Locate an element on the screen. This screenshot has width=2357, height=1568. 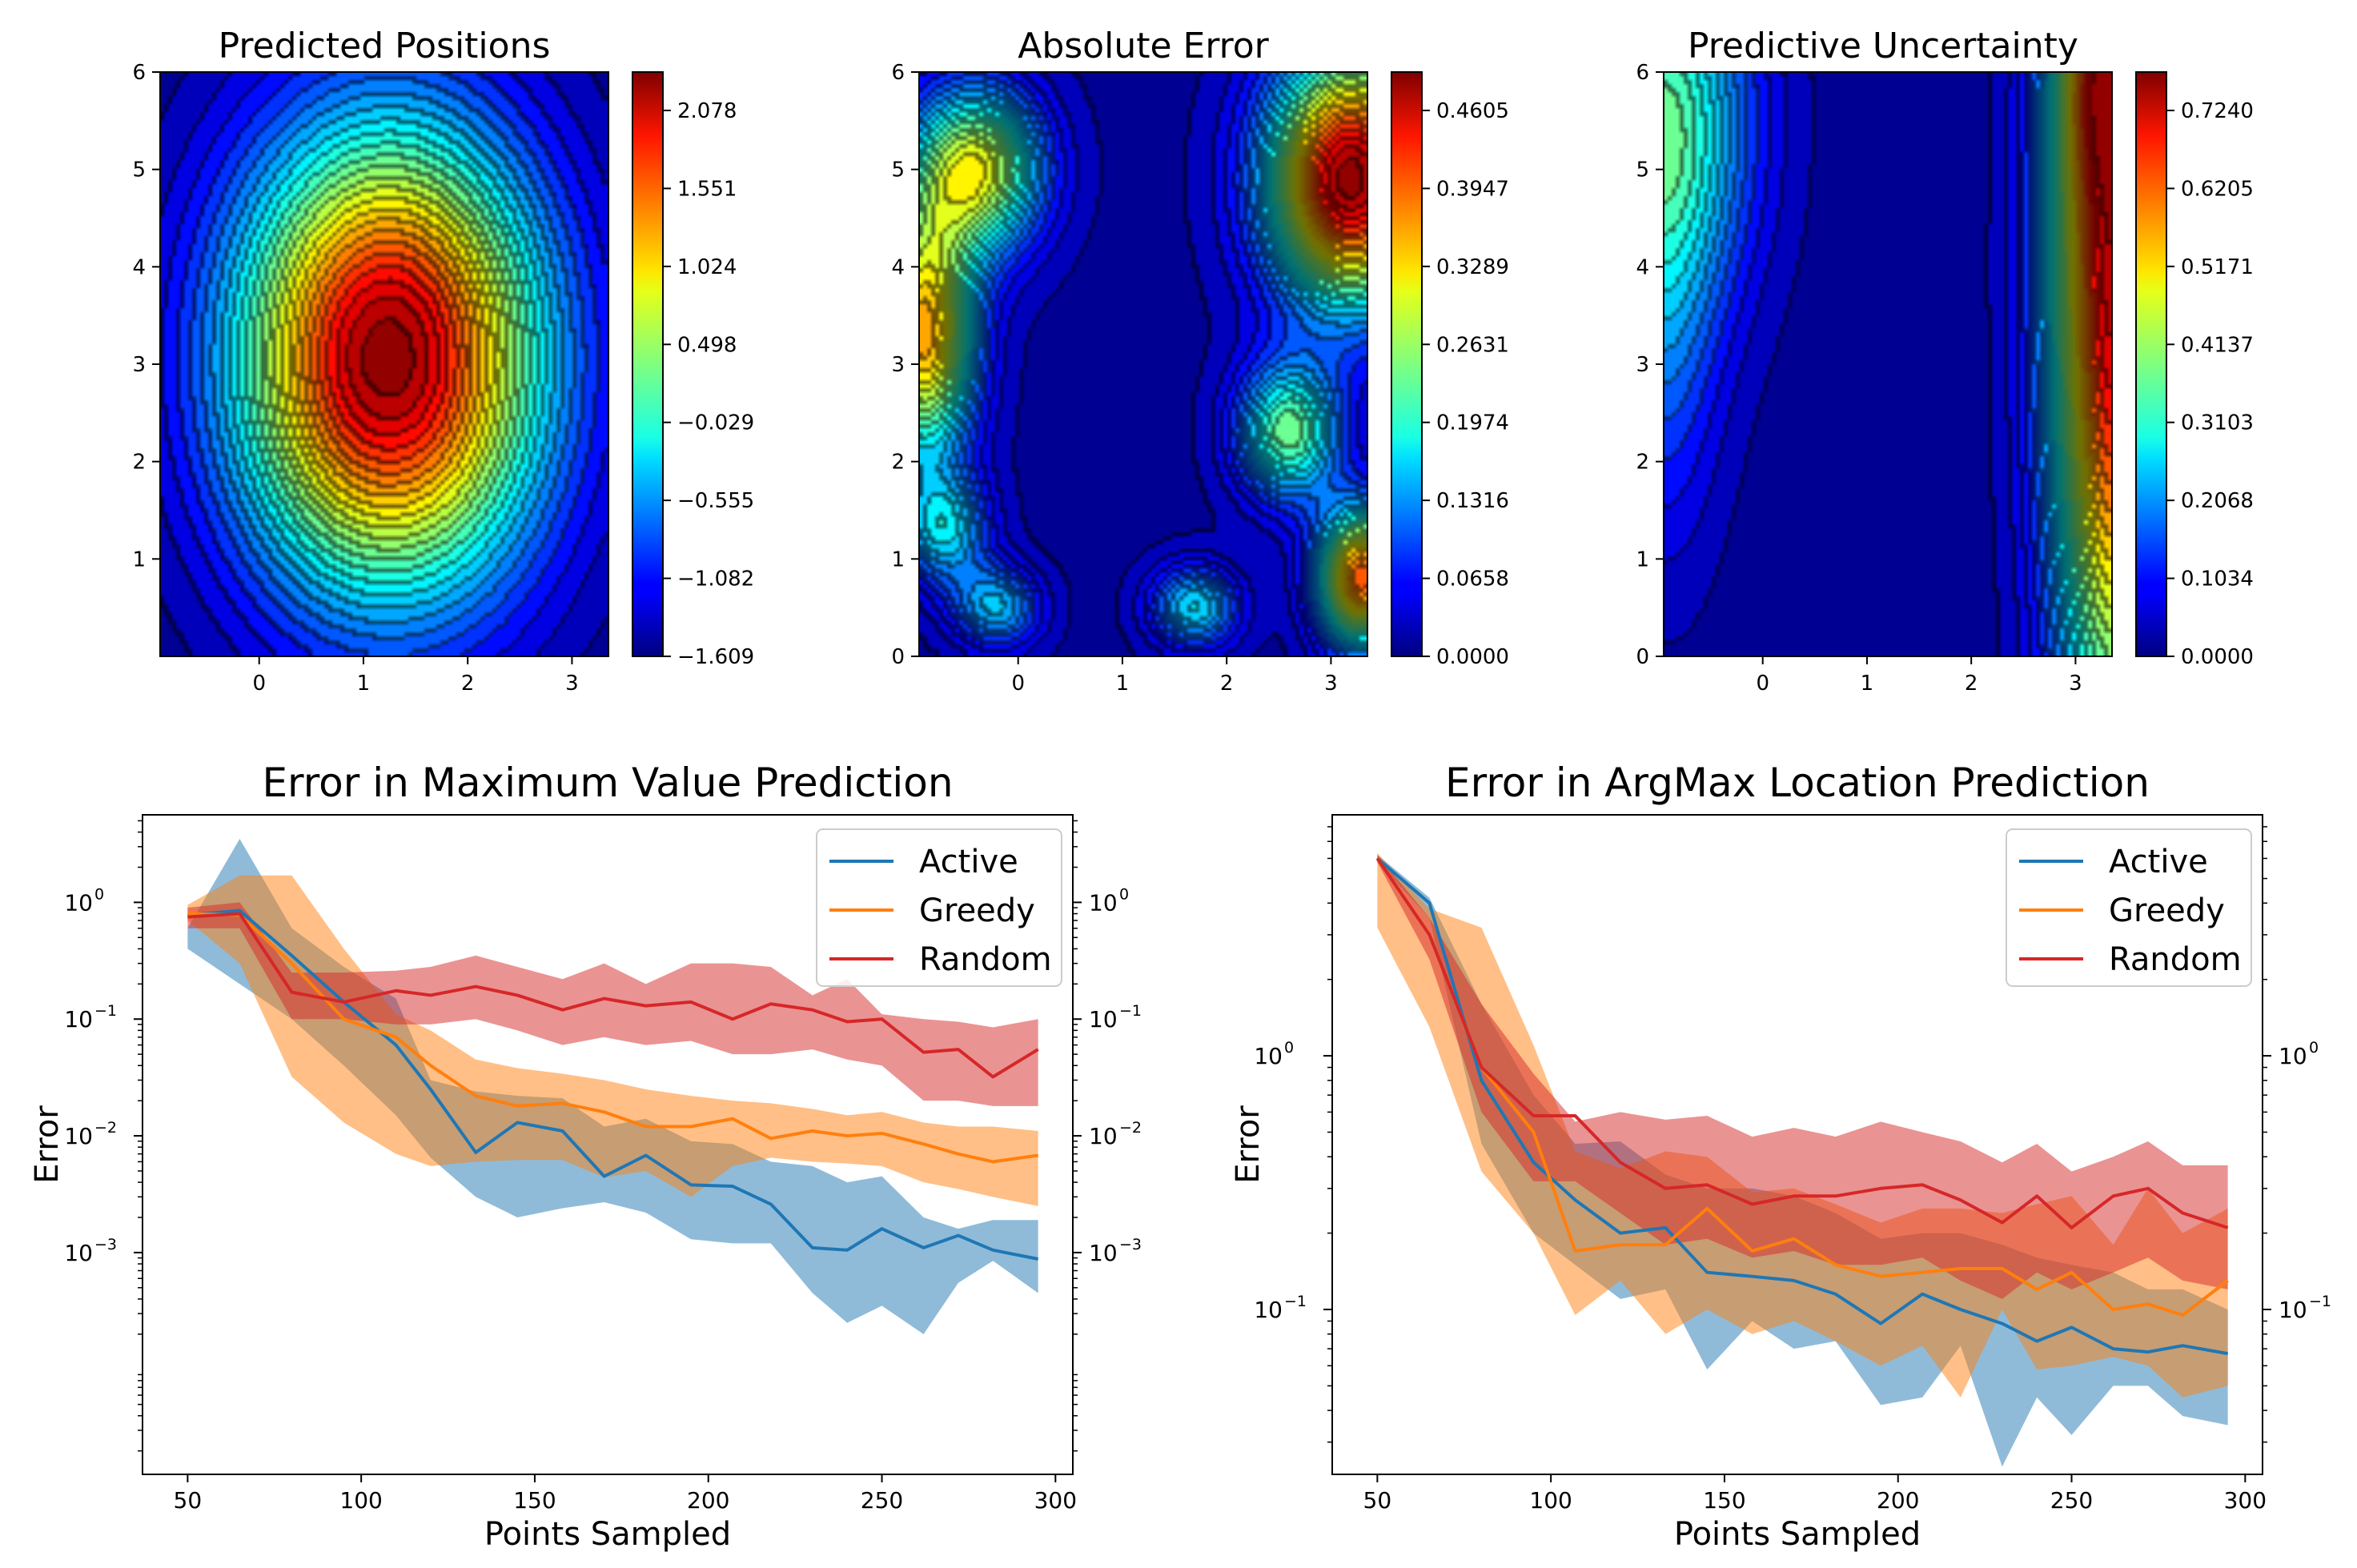
legend-label: Active is located at coordinates (2158, 862).